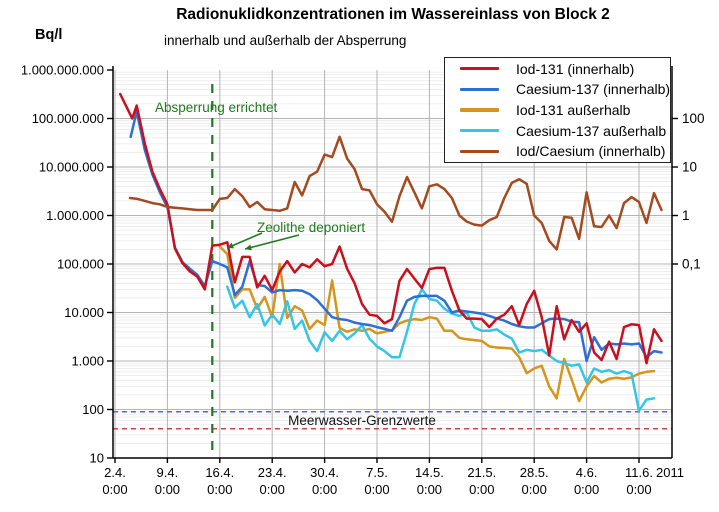  Describe the element at coordinates (115, 472) in the screenshot. I see `x-axis-date-label: 2.4.` at that location.